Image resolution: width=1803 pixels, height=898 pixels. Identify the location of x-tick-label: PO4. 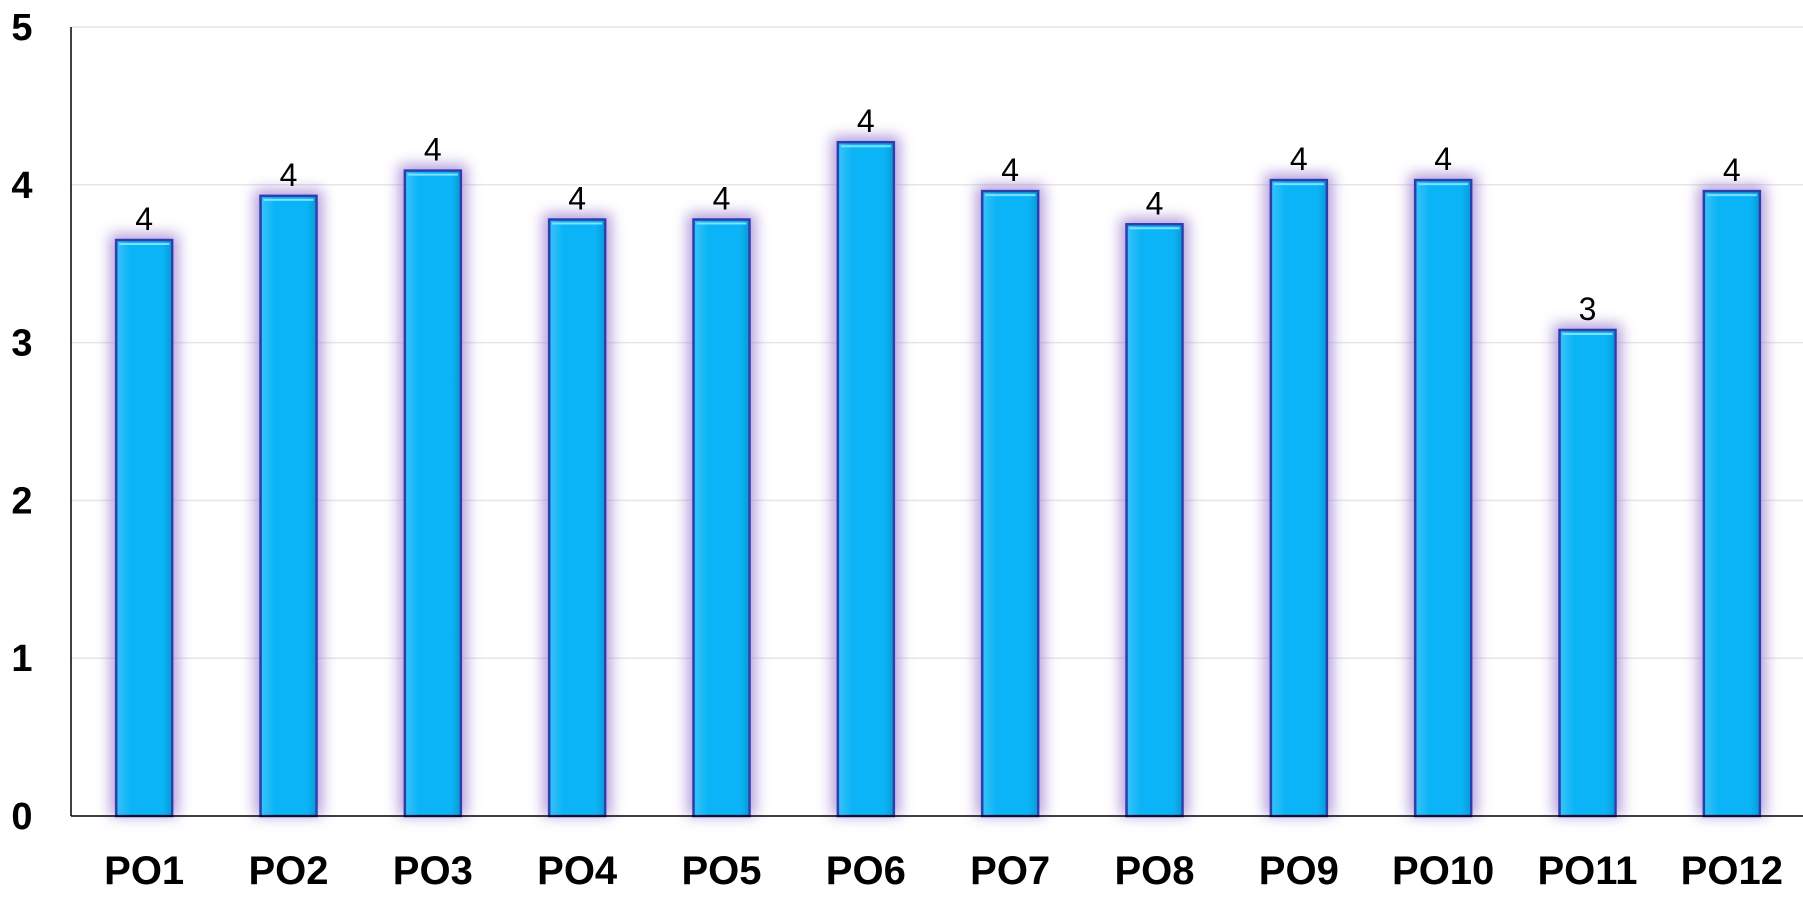
(577, 871).